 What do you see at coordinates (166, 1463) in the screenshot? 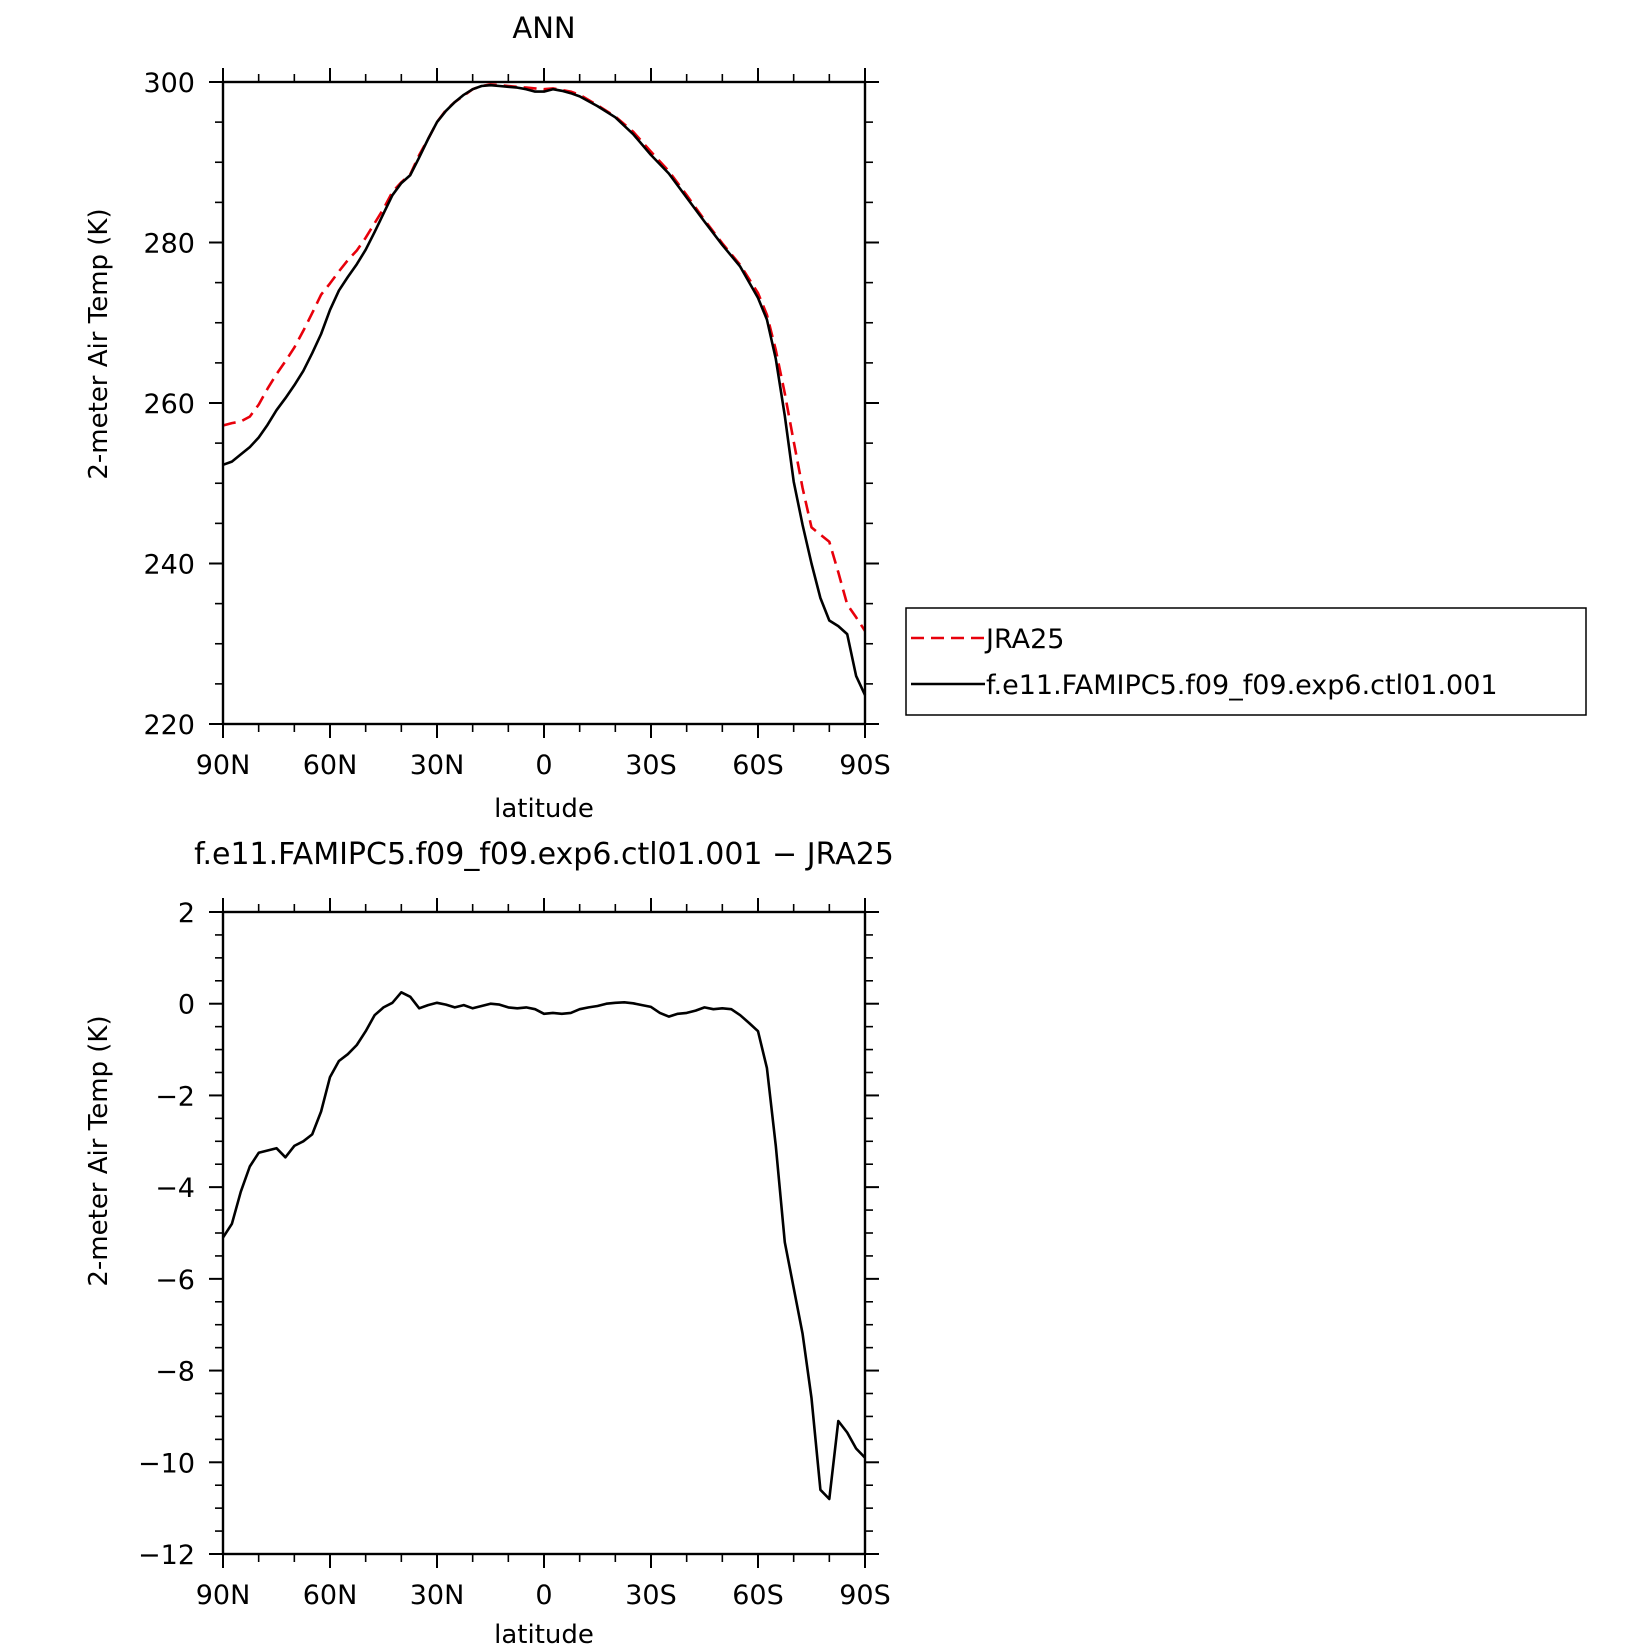
I see `y-tick-label: −10` at bounding box center [166, 1463].